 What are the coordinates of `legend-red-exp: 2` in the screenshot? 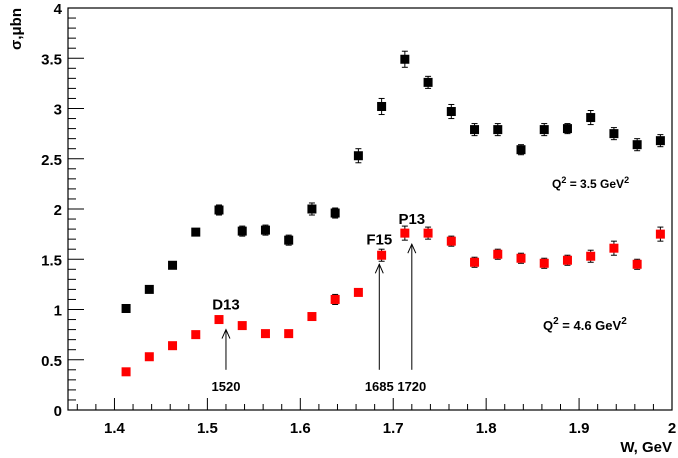 It's located at (556, 321).